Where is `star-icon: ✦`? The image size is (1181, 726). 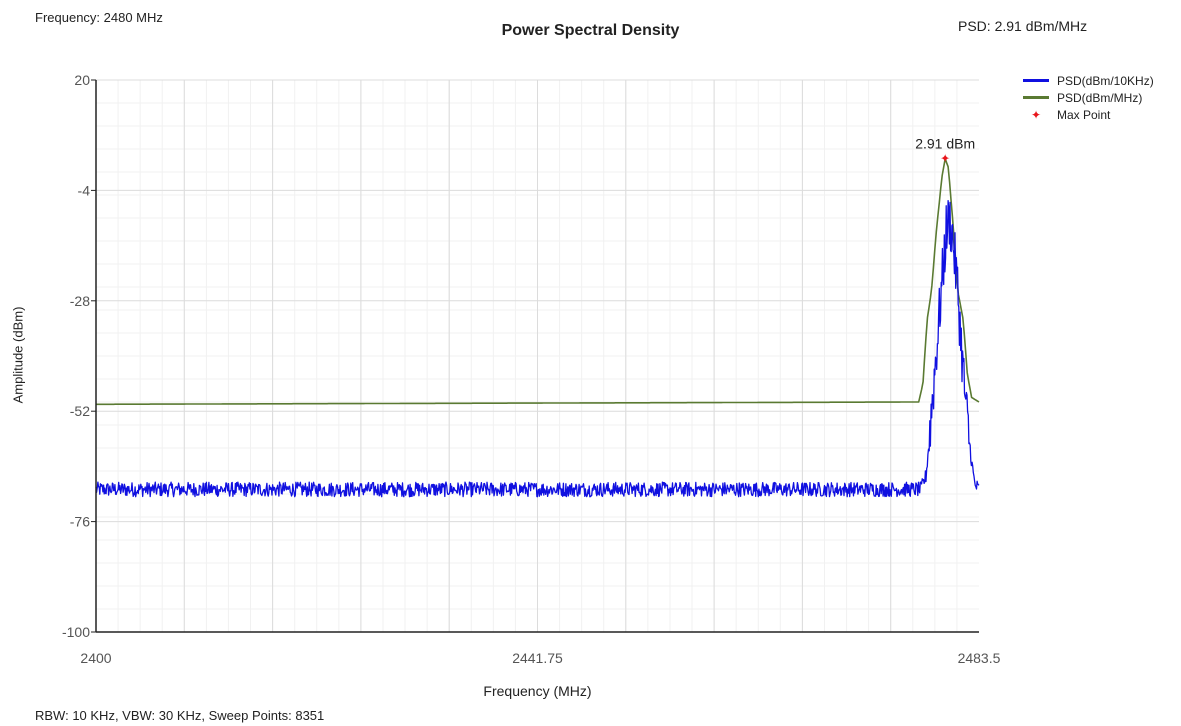 star-icon: ✦ is located at coordinates (1036, 114).